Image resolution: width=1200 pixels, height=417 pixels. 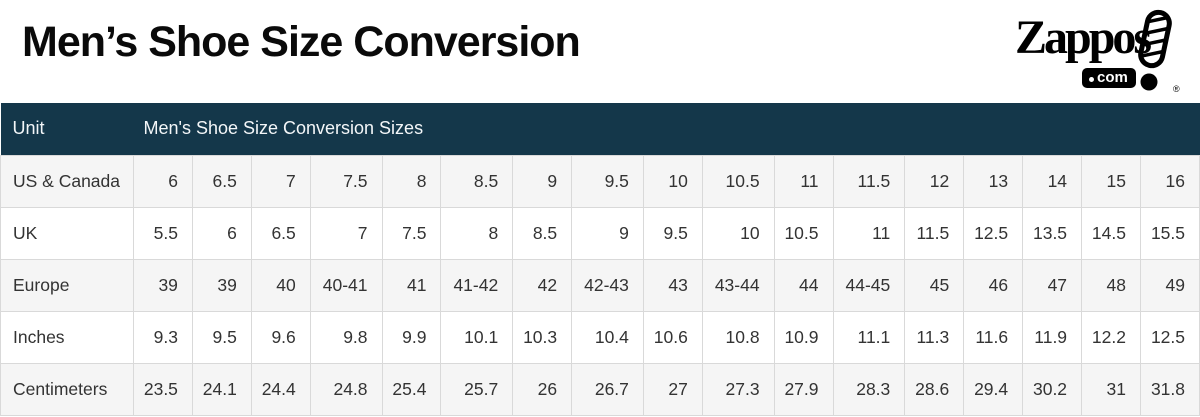 I want to click on size-cell: 13, so click(x=993, y=181).